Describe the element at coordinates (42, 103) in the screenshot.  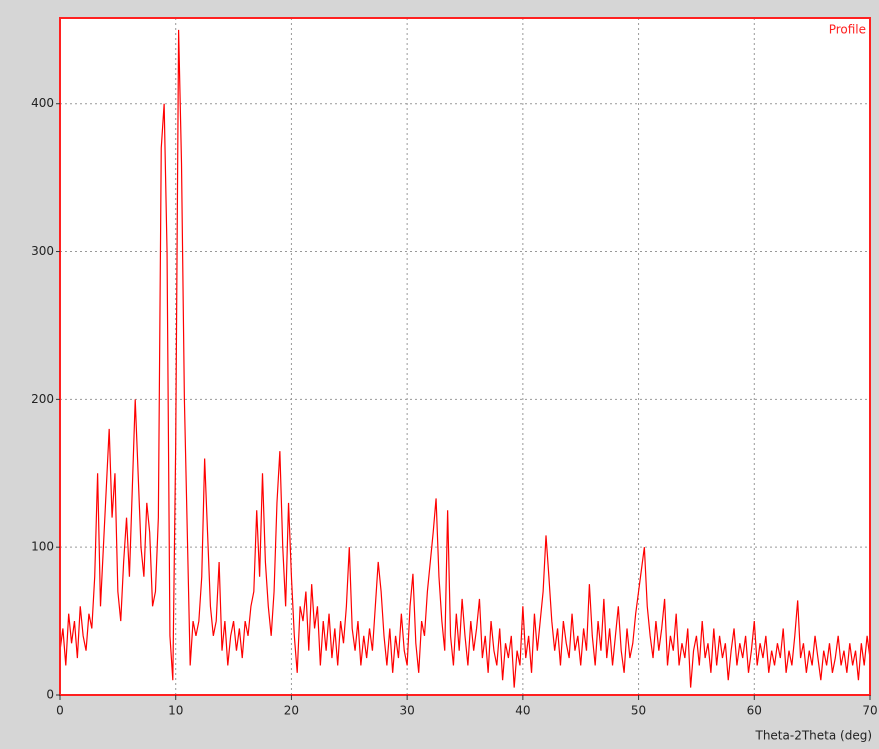
I see `y-tick-label: 400` at that location.